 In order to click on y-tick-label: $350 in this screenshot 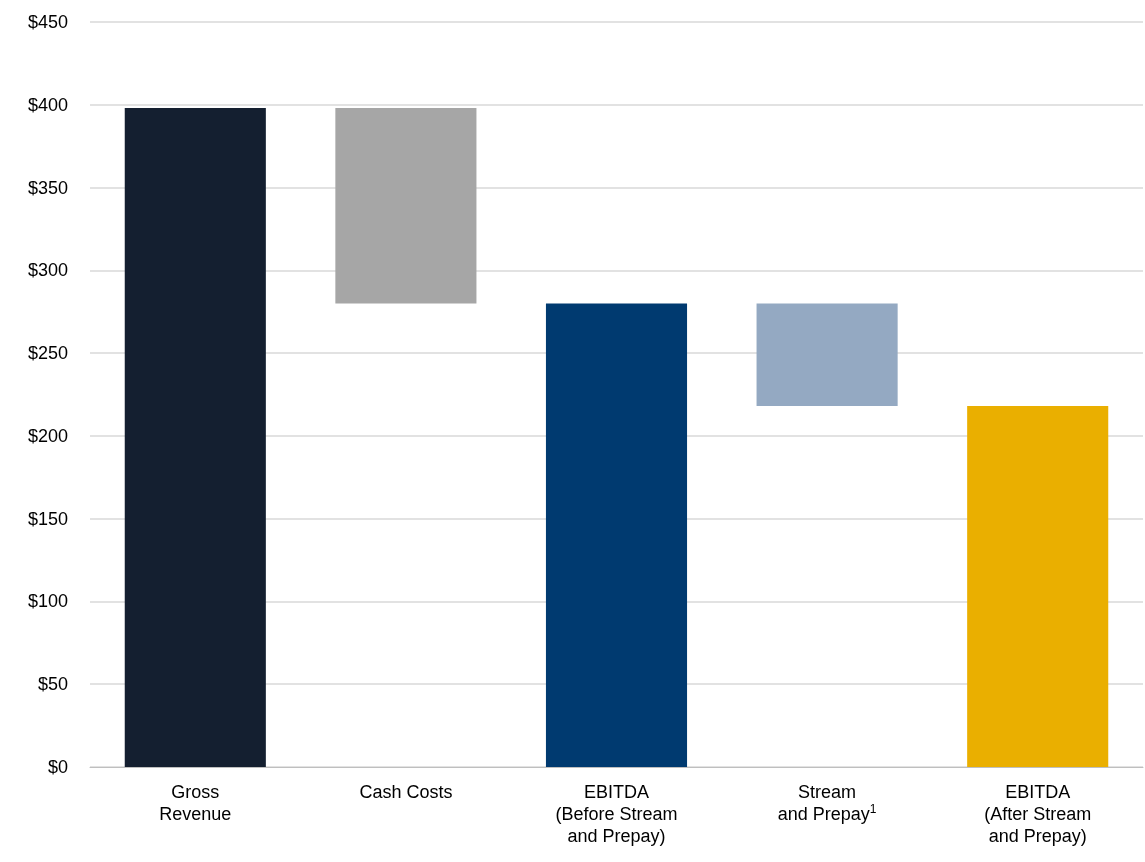, I will do `click(47, 187)`.